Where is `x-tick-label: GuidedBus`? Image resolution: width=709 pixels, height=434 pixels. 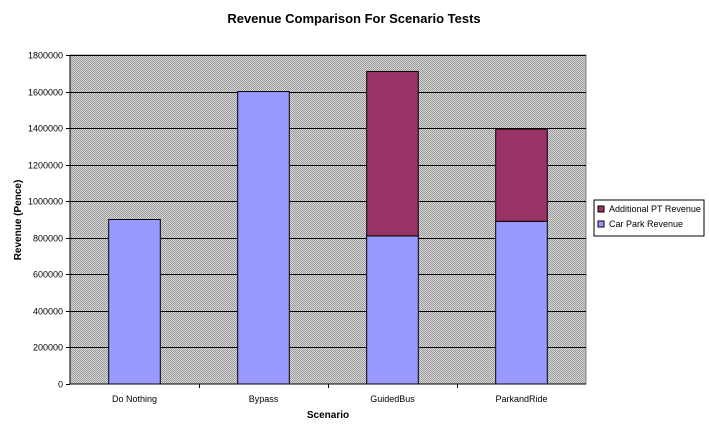
x-tick-label: GuidedBus is located at coordinates (392, 399).